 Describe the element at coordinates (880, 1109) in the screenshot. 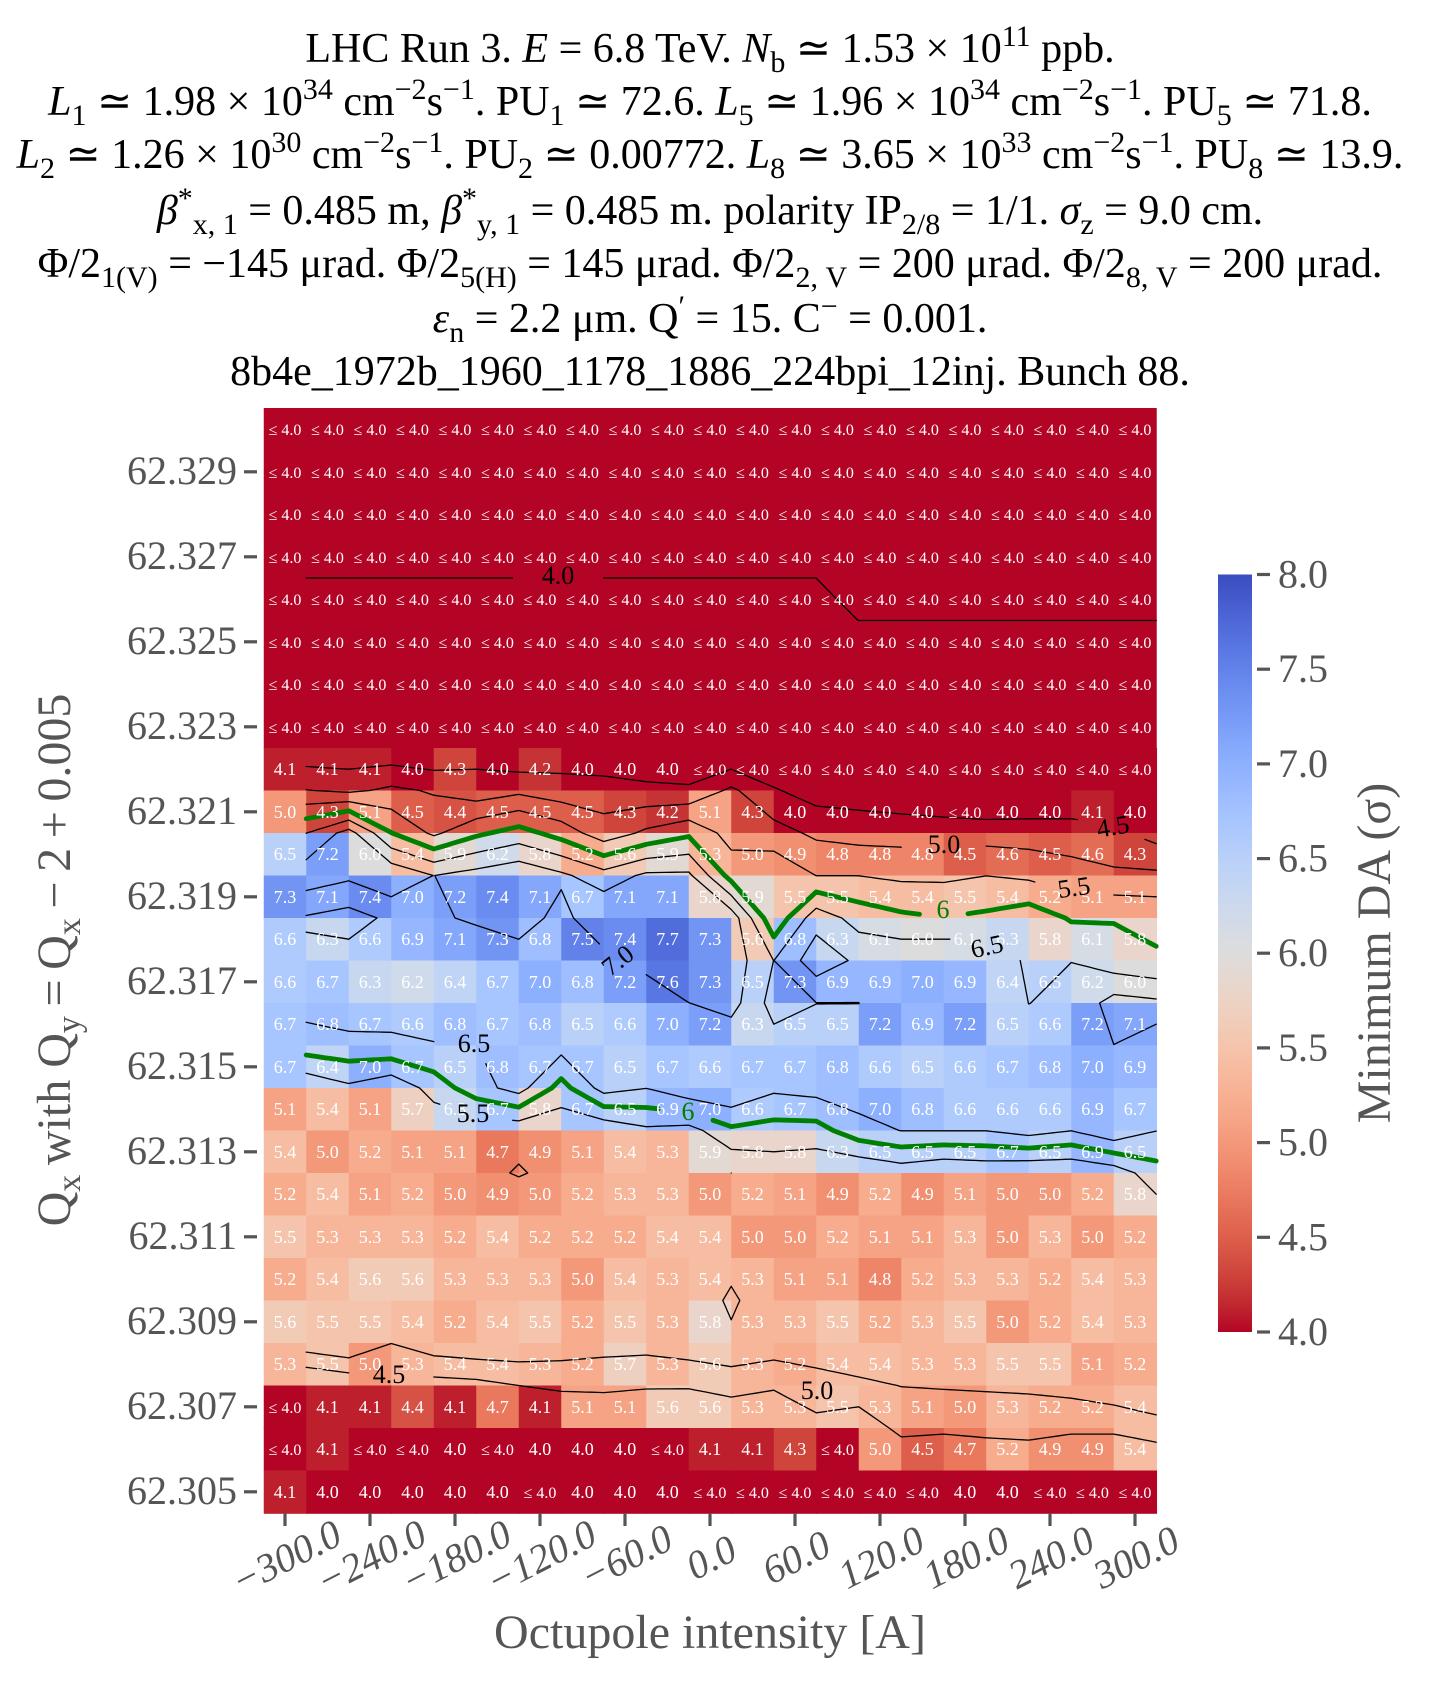

I see `svg-text: 7.0` at that location.